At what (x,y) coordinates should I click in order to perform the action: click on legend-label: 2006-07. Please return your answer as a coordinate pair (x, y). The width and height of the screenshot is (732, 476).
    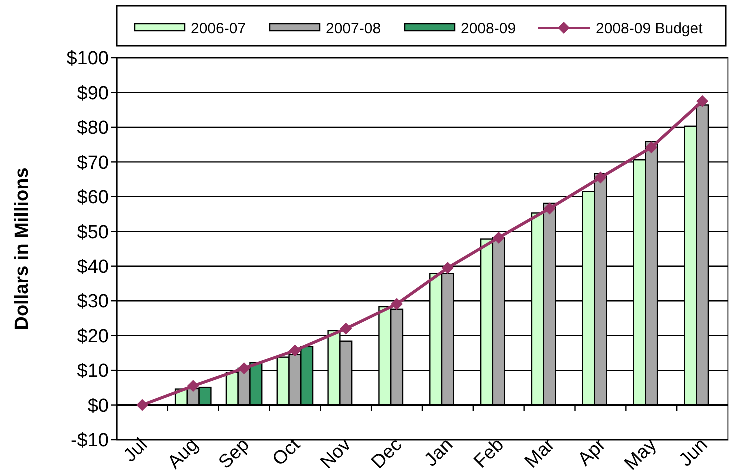
    Looking at the image, I should click on (218, 29).